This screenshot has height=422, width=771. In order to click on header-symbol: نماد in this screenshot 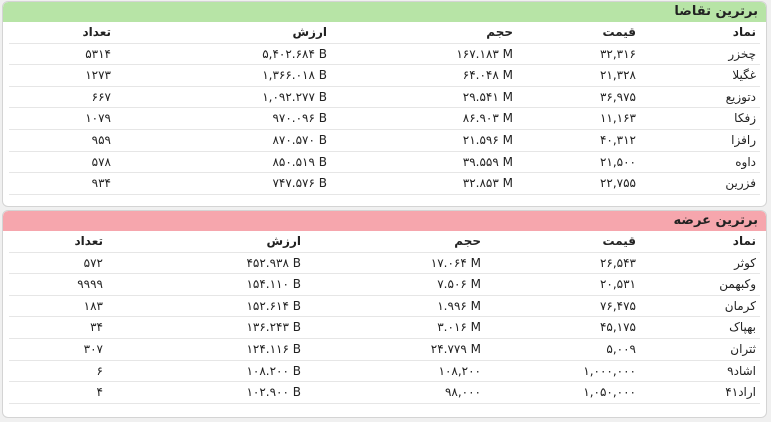, I will do `click(744, 241)`.